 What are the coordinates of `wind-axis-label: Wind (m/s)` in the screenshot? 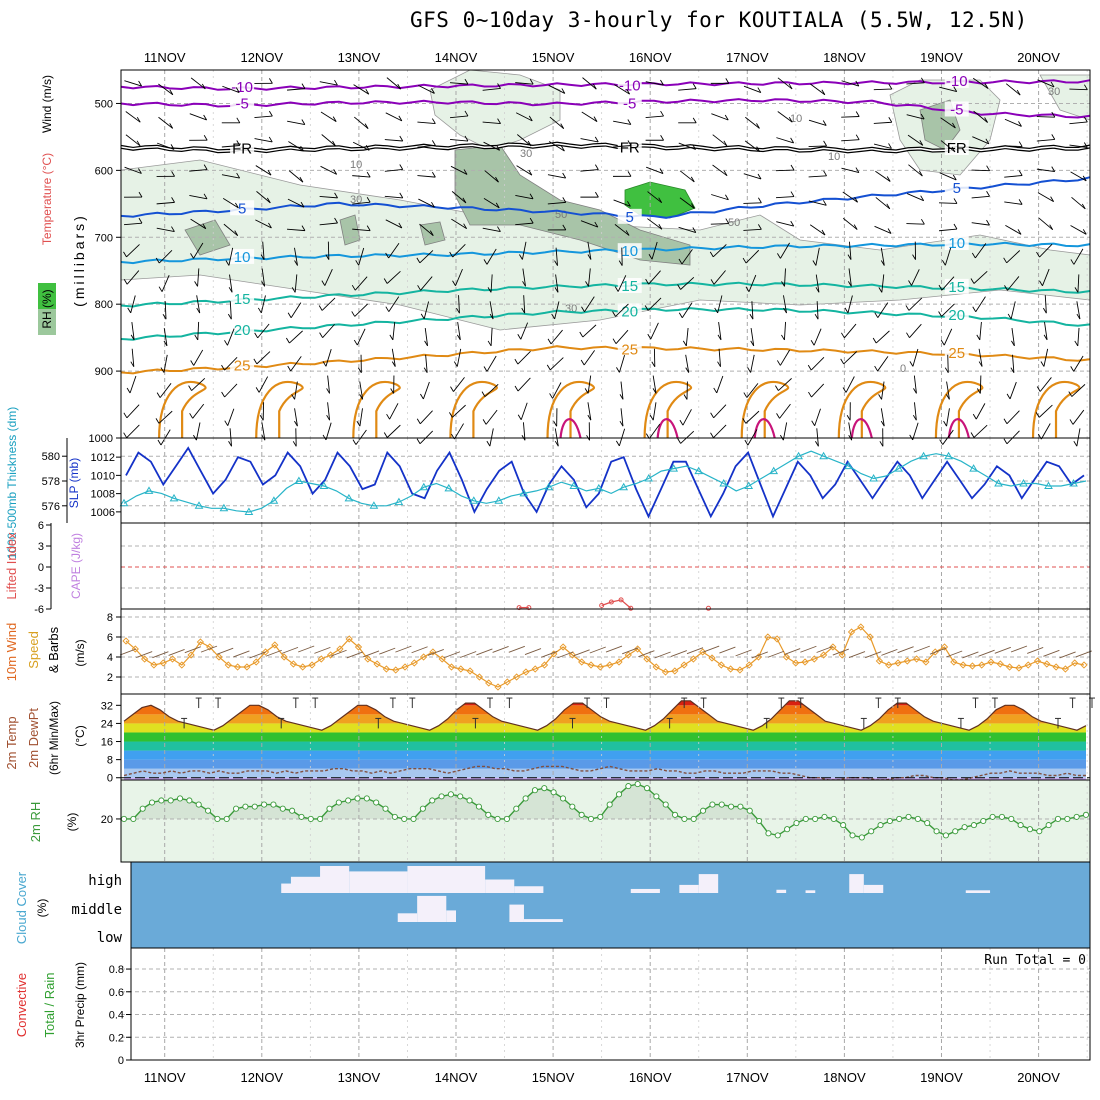 It's located at (47, 104).